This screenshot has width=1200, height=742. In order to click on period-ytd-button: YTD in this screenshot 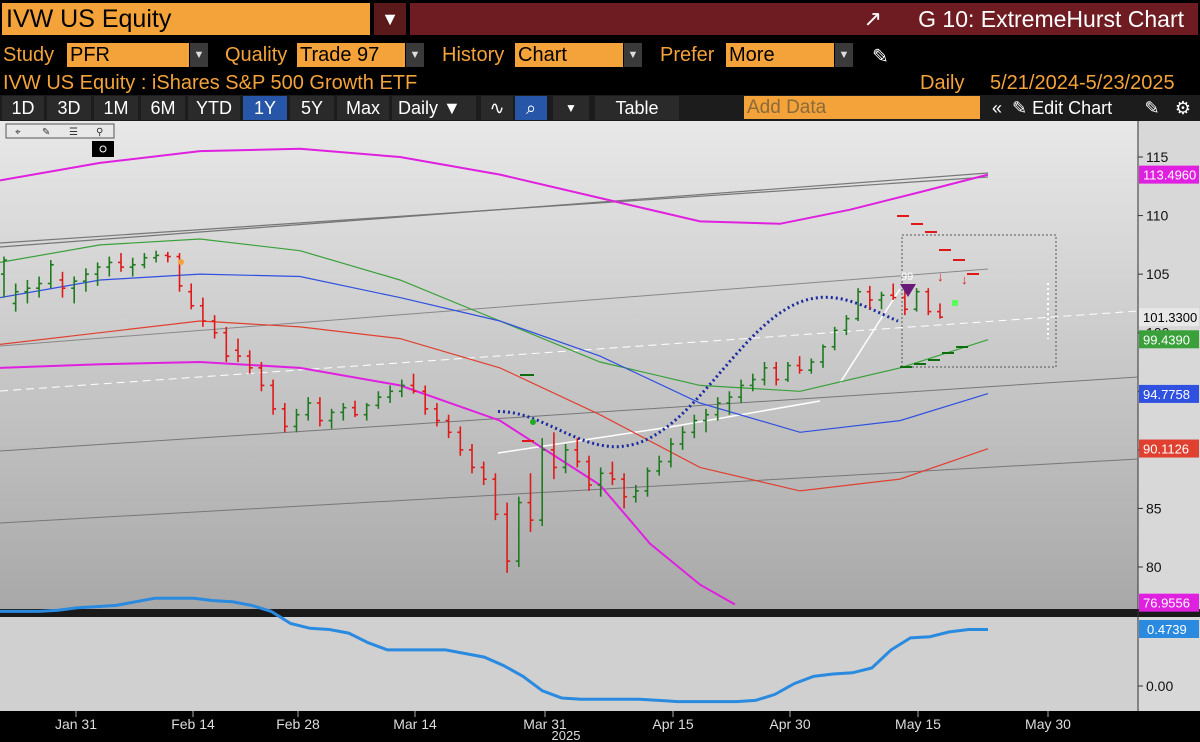, I will do `click(214, 108)`.